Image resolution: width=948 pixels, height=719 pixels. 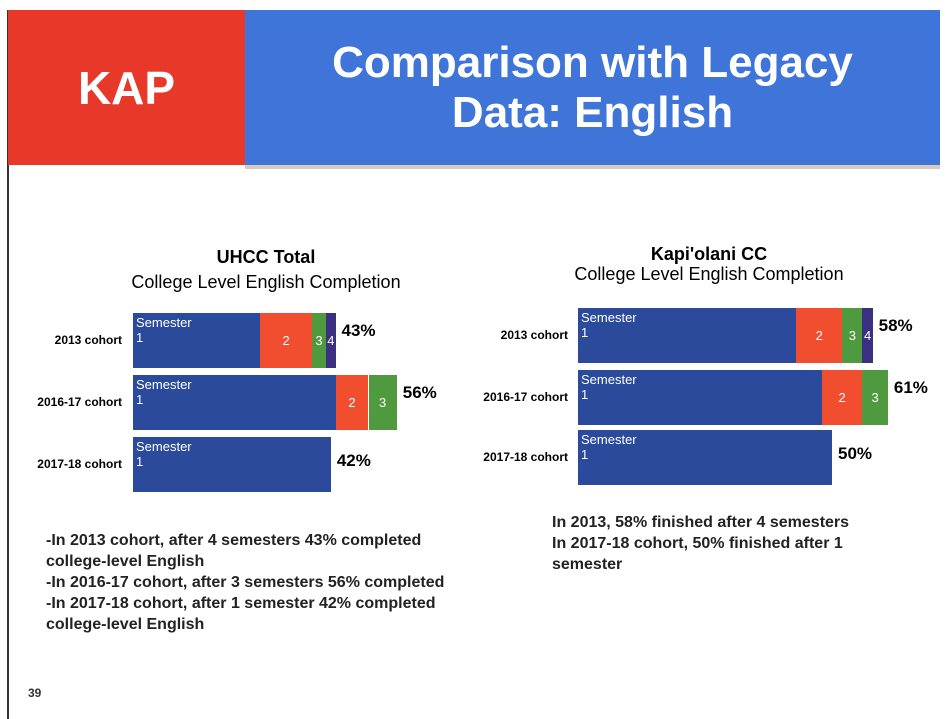 What do you see at coordinates (592, 167) in the screenshot?
I see `rule` at bounding box center [592, 167].